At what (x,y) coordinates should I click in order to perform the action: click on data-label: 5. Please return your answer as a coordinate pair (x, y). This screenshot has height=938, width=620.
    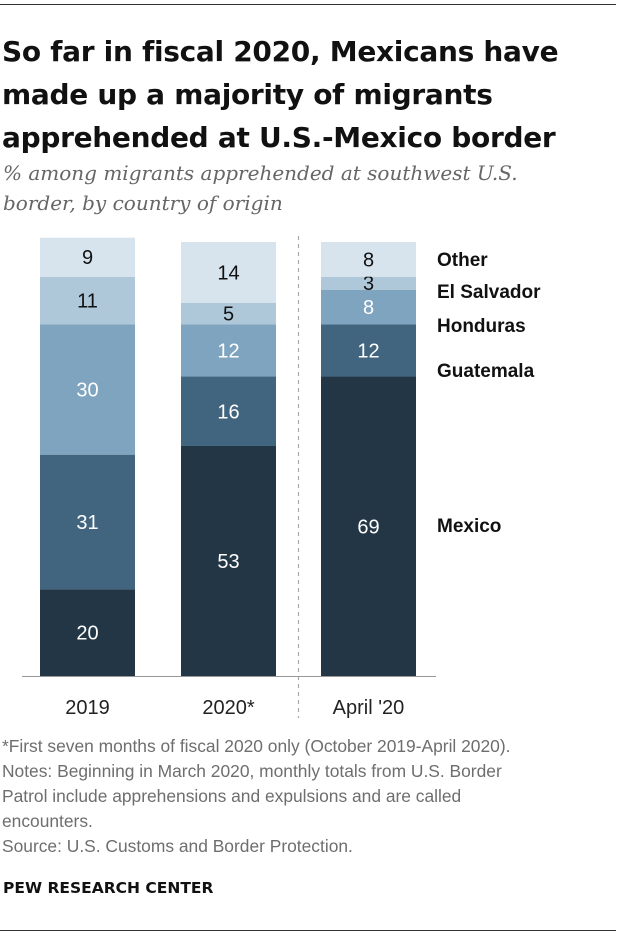
    Looking at the image, I should click on (228, 315).